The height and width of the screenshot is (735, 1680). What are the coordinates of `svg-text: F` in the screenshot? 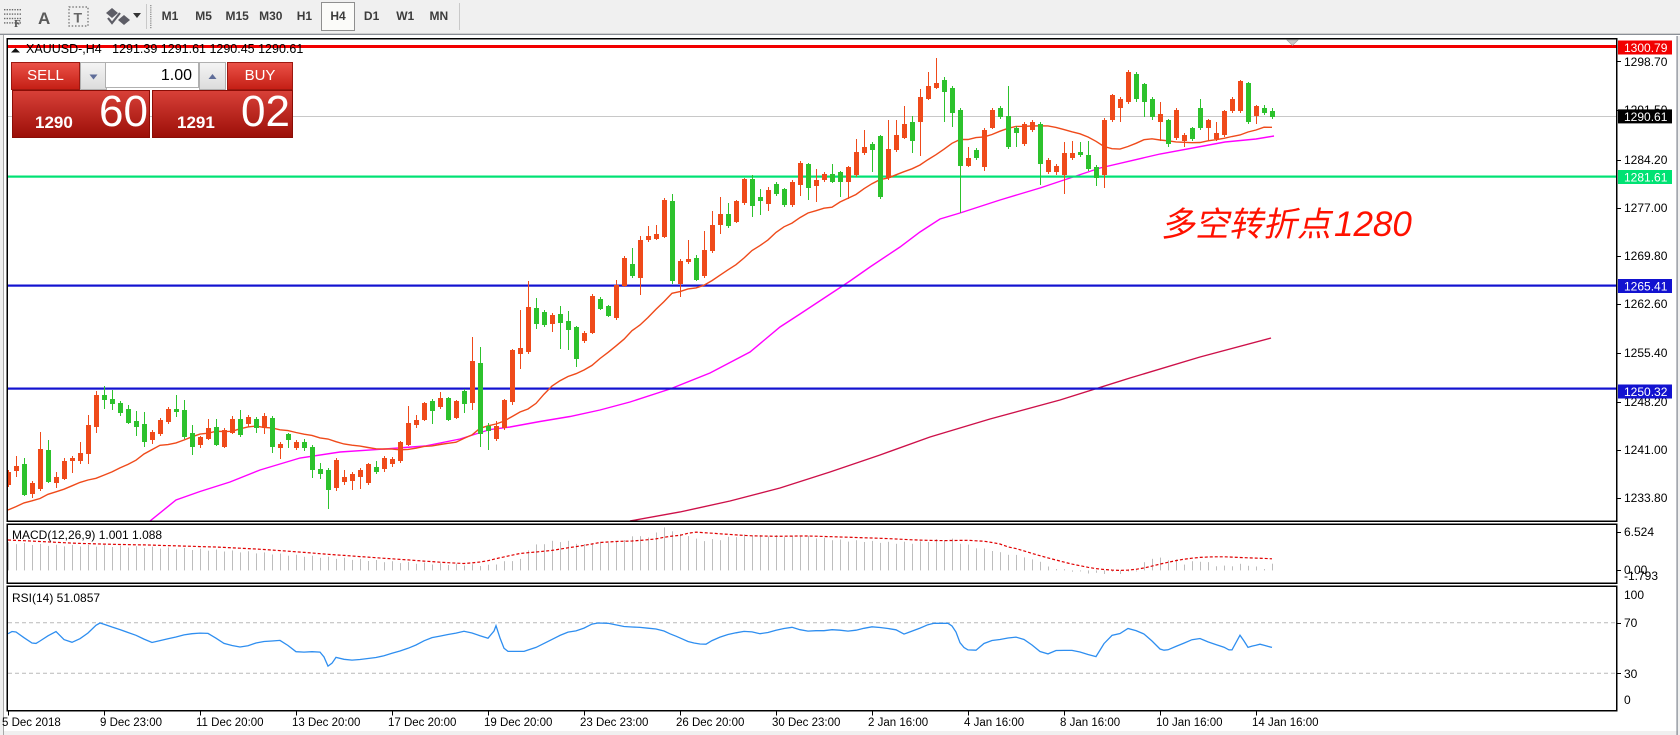 It's located at (17, 24).